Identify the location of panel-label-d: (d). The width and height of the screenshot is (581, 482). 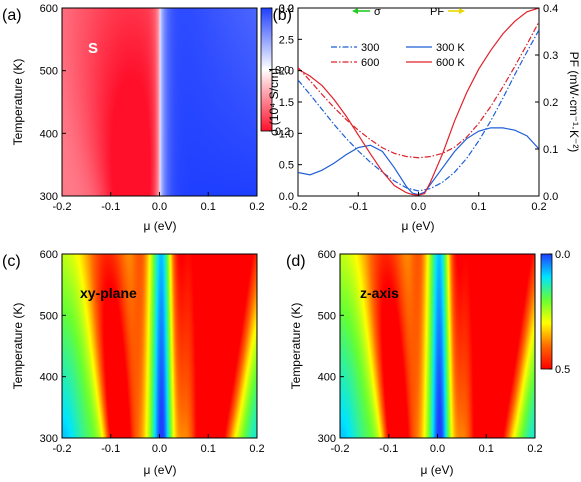
(296, 261).